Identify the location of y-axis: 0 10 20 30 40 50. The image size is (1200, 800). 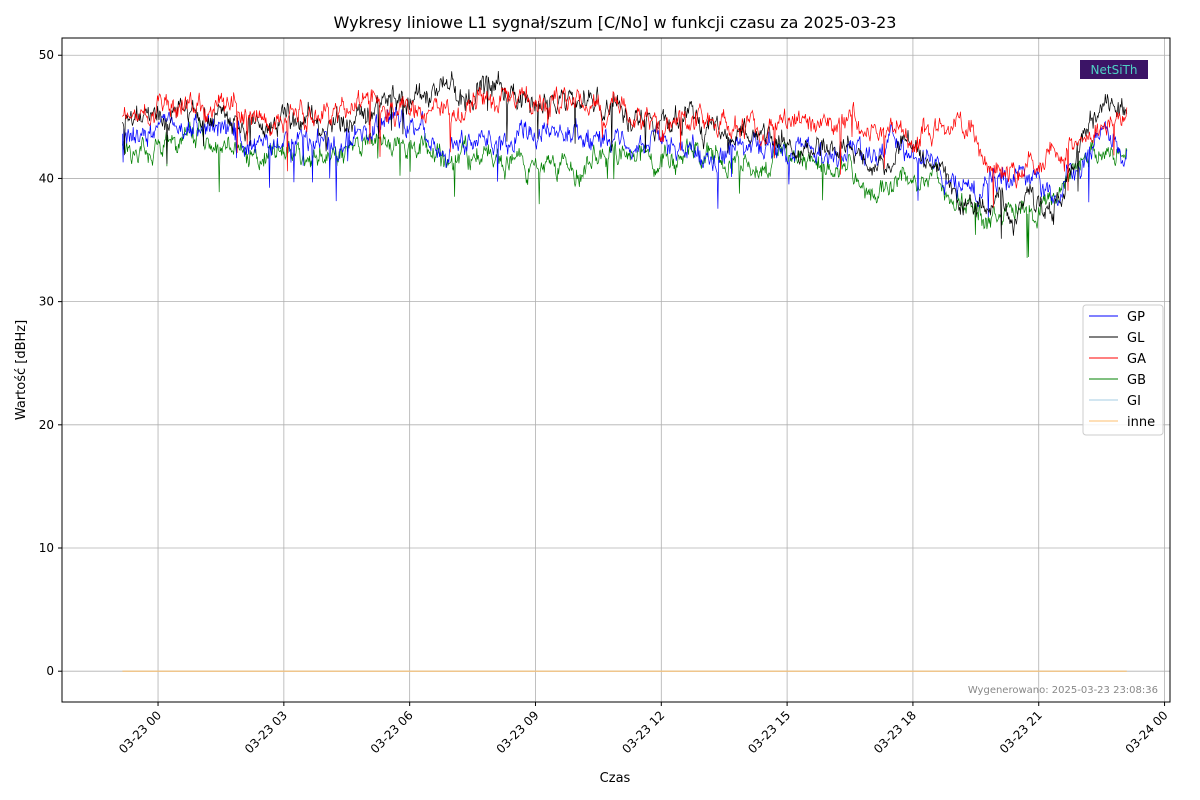
(50, 363).